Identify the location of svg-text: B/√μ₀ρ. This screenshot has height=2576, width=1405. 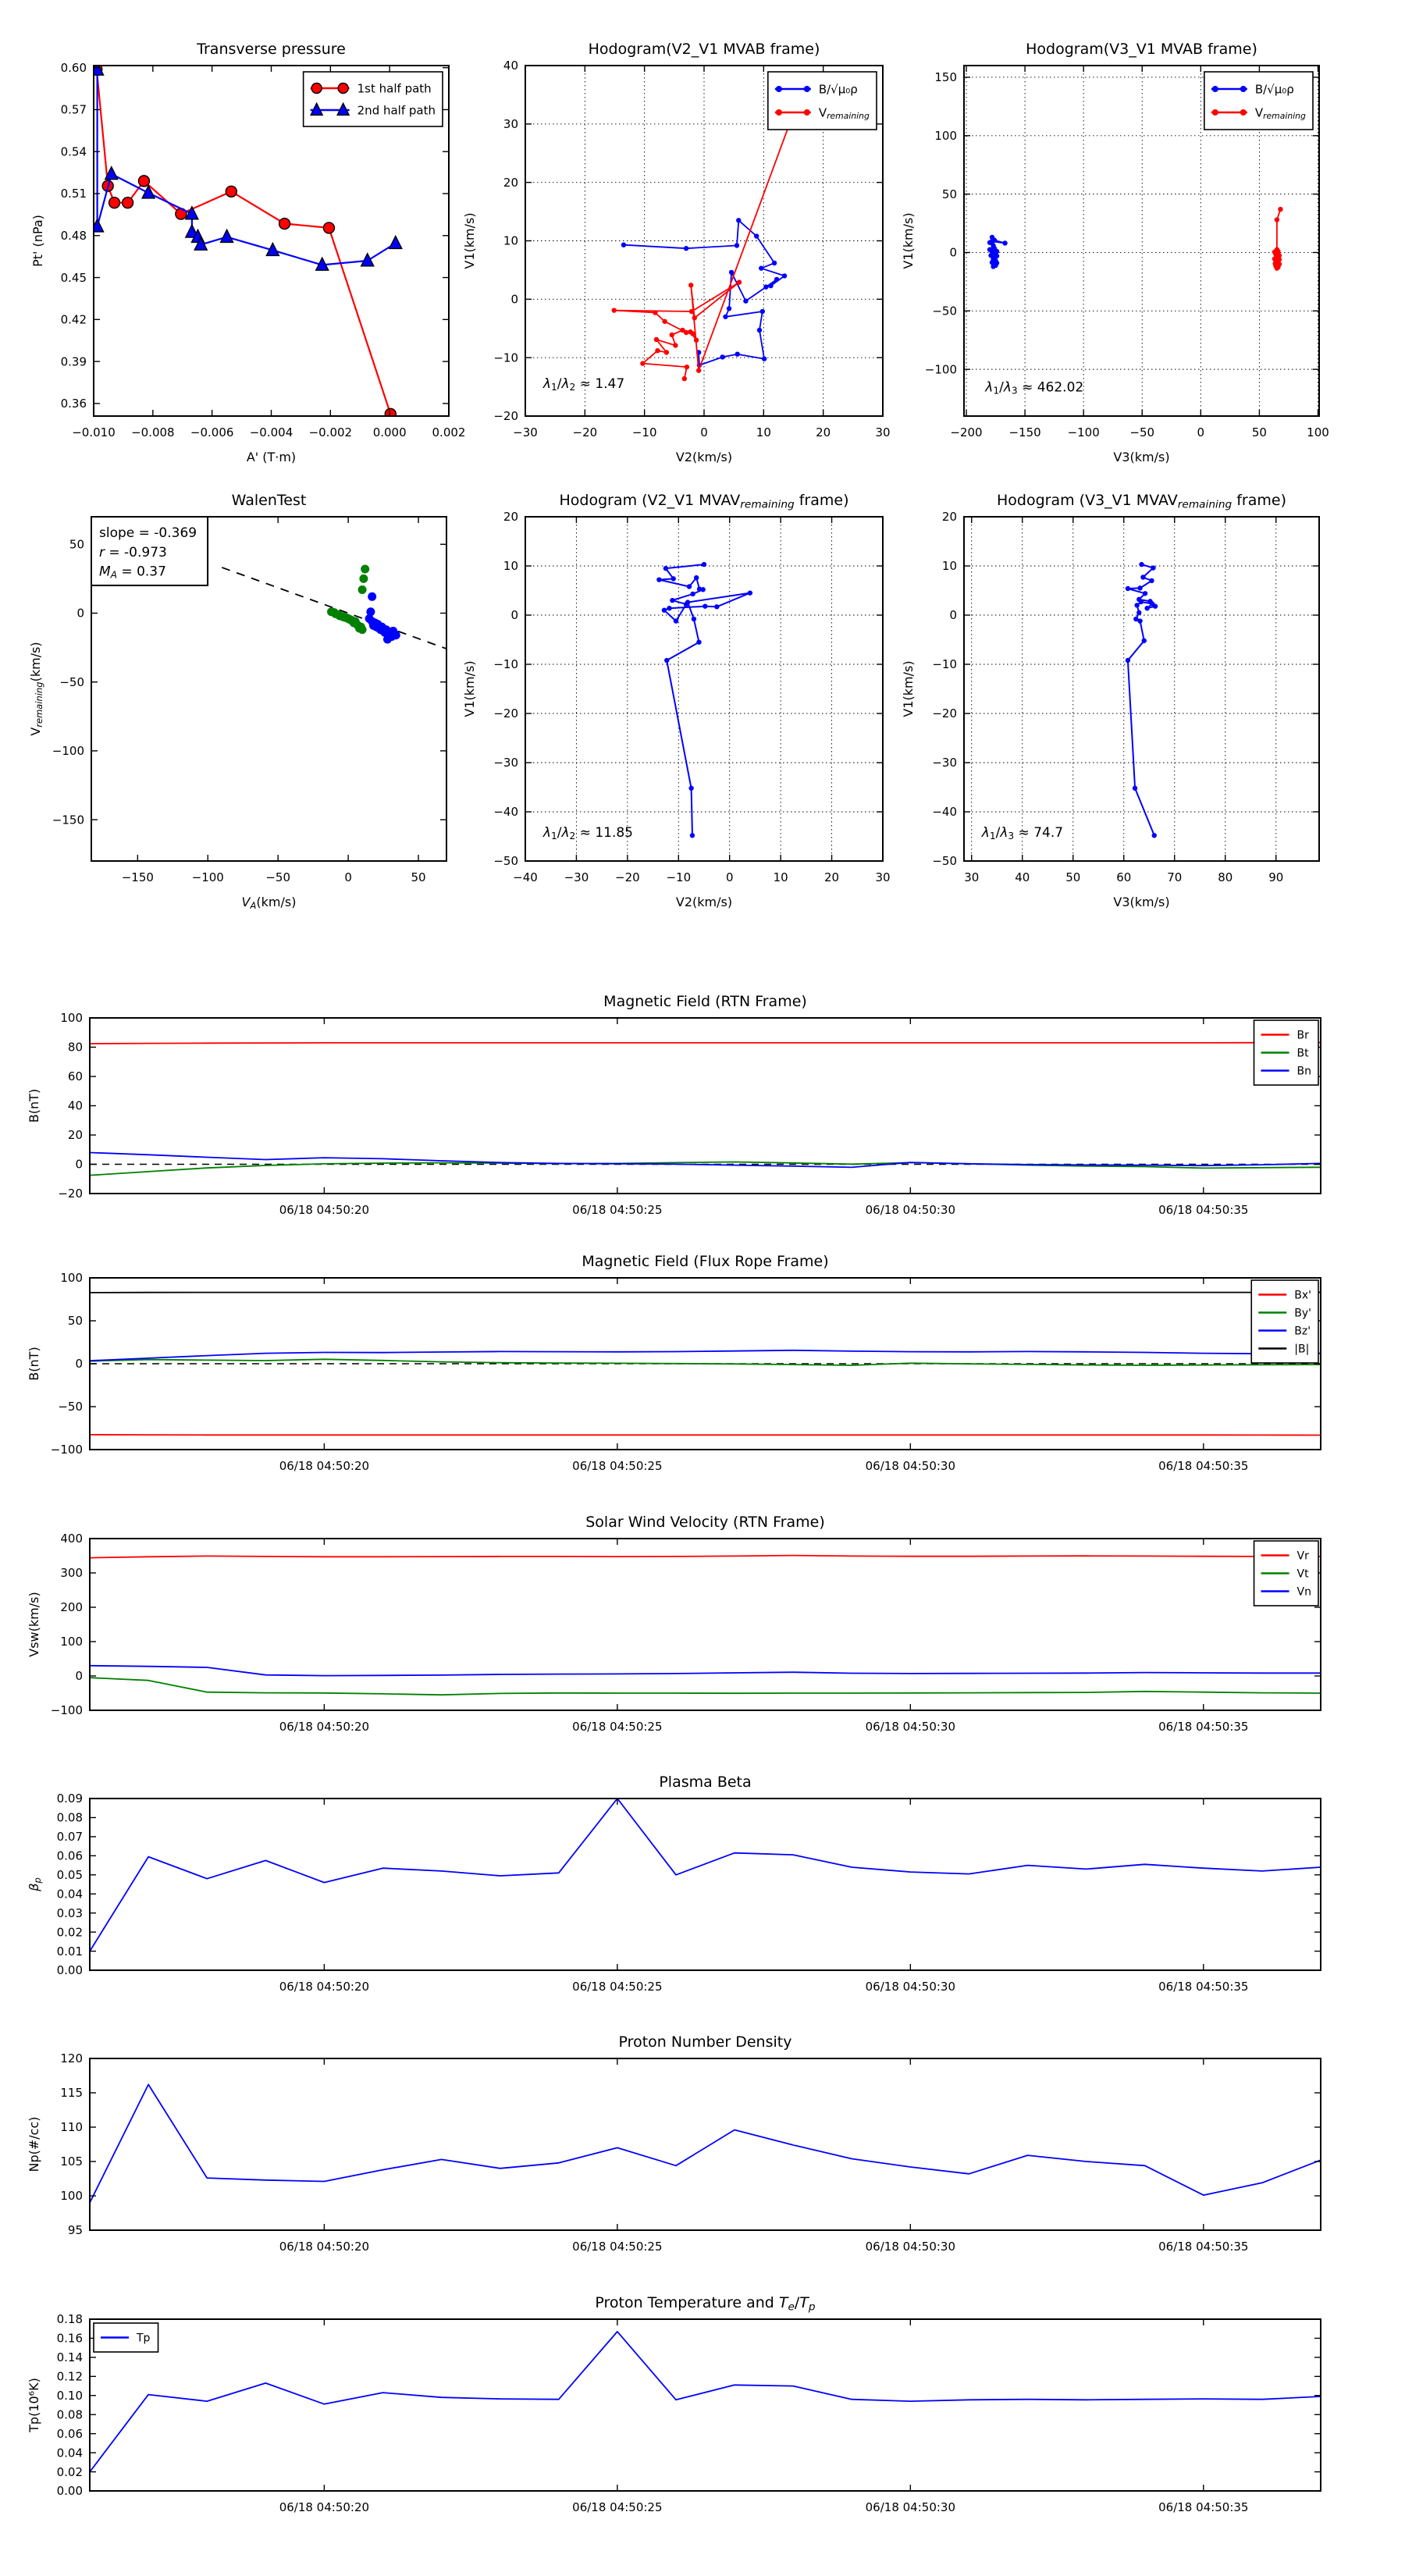
(1275, 89).